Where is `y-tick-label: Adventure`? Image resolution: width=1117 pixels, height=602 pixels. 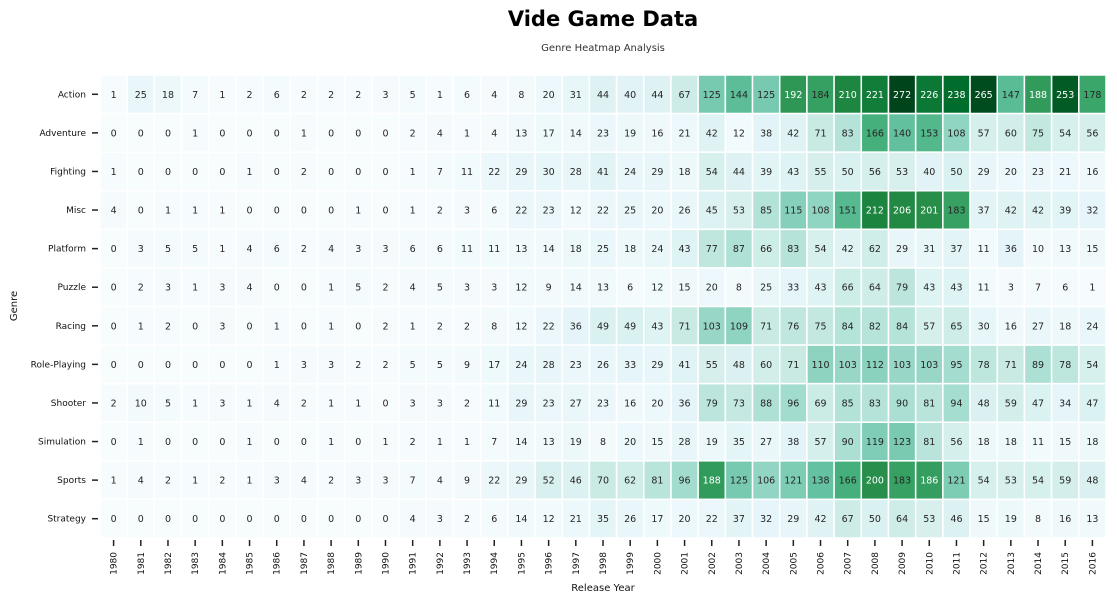 y-tick-label: Adventure is located at coordinates (62, 134).